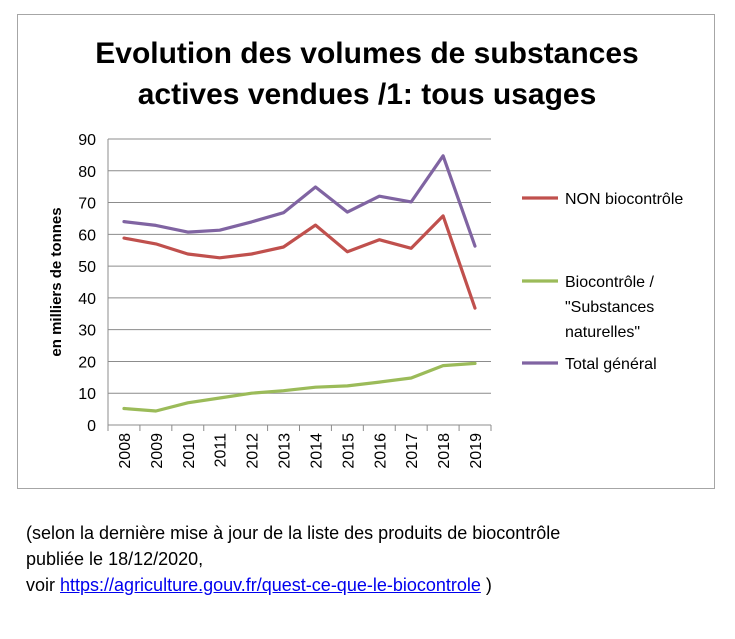 The height and width of the screenshot is (639, 735). What do you see at coordinates (602, 332) in the screenshot?
I see `legend-label: naturelles"` at bounding box center [602, 332].